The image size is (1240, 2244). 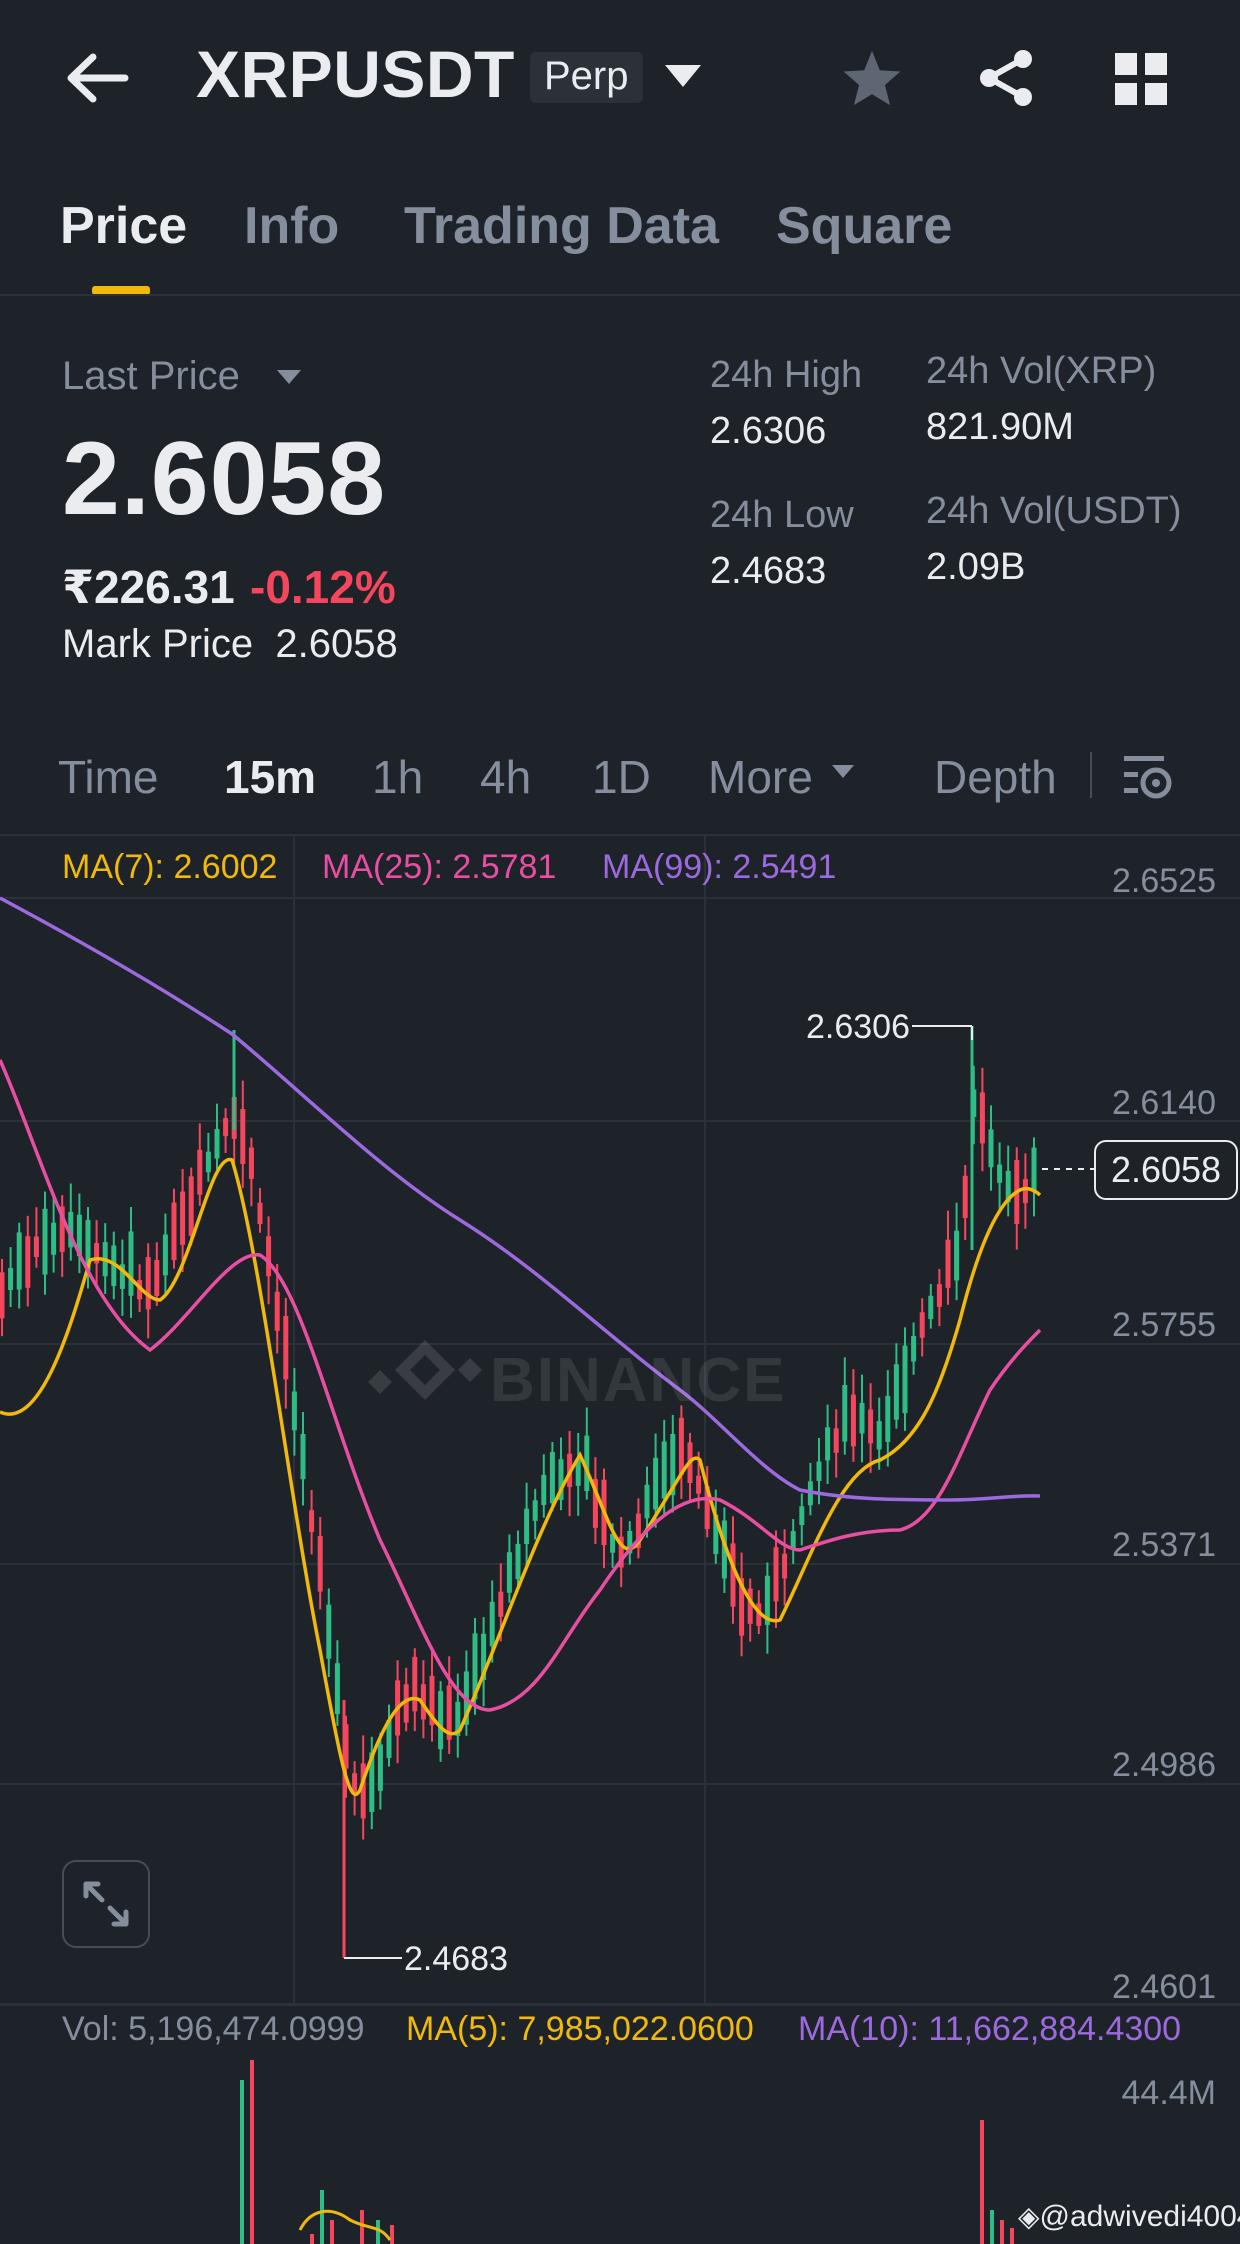 What do you see at coordinates (158, 644) in the screenshot?
I see `mark-price-label: Mark Price` at bounding box center [158, 644].